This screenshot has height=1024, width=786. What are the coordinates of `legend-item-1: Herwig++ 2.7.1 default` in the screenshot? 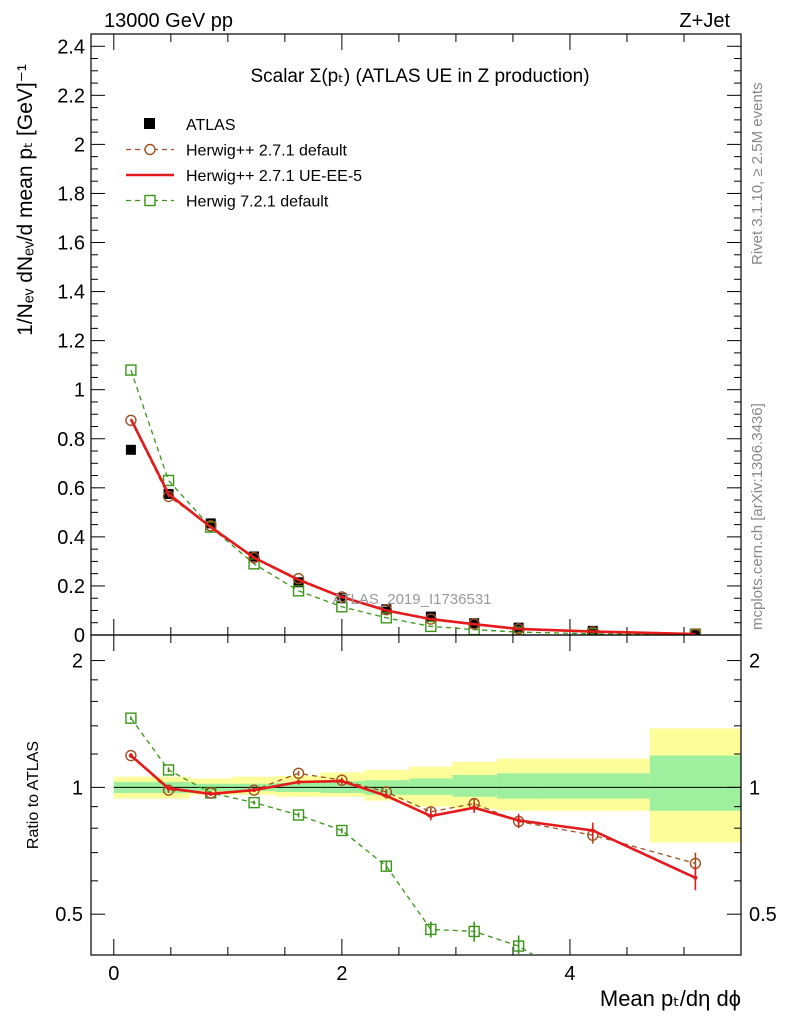 It's located at (237, 151).